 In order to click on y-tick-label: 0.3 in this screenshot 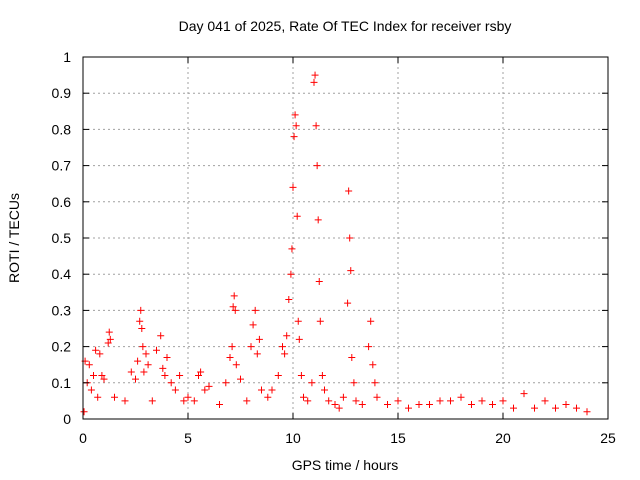, I will do `click(62, 310)`.